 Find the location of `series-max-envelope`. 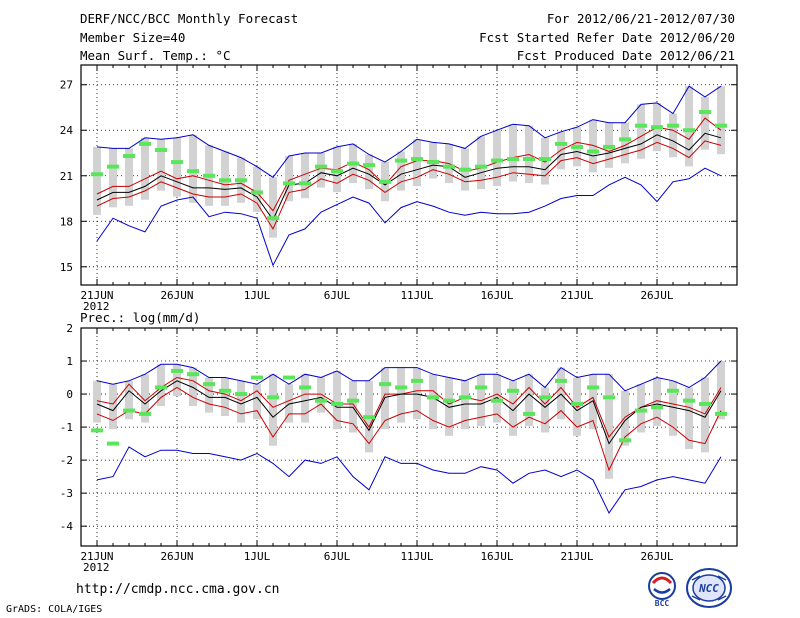

series-max-envelope is located at coordinates (409, 131).